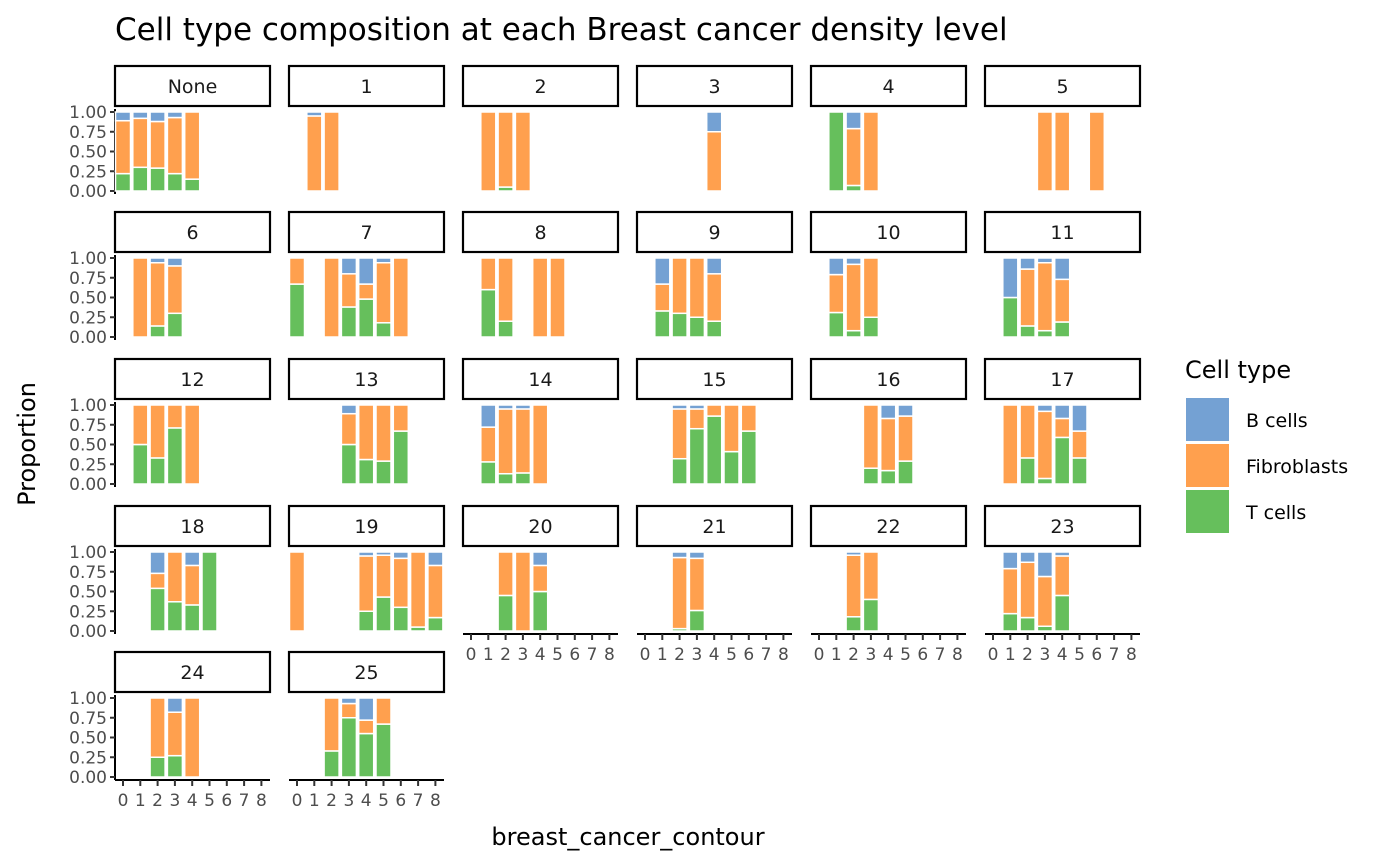  I want to click on facet-strip-label: 20, so click(540, 527).